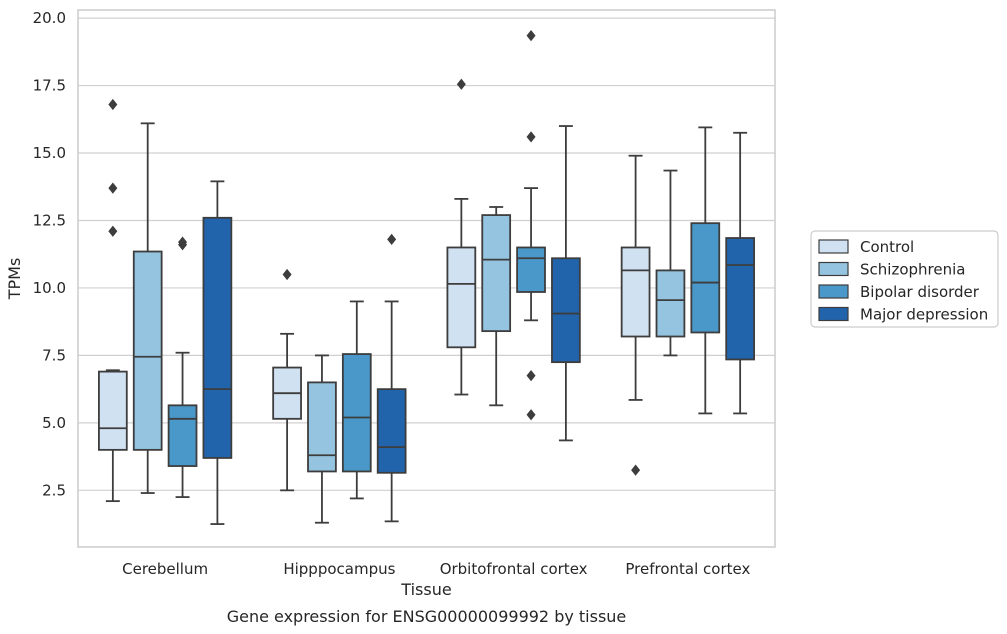 This screenshot has height=634, width=1007. What do you see at coordinates (920, 292) in the screenshot?
I see `legend-label: Bipolar disorder` at bounding box center [920, 292].